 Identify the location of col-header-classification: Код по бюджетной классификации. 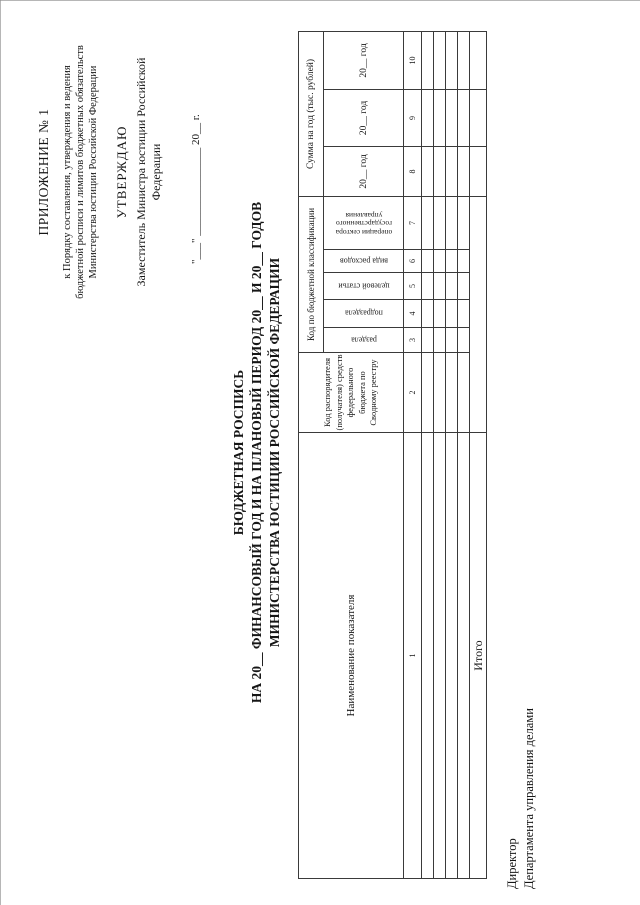
(311, 274).